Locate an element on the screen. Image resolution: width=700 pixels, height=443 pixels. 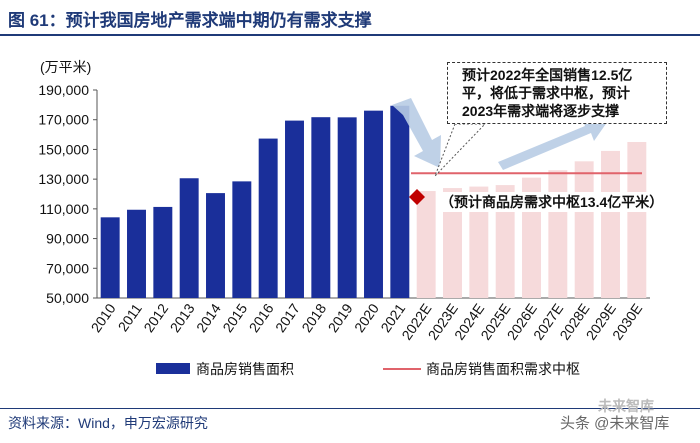
y-tick-label: 130,000 is located at coordinates (63, 179).